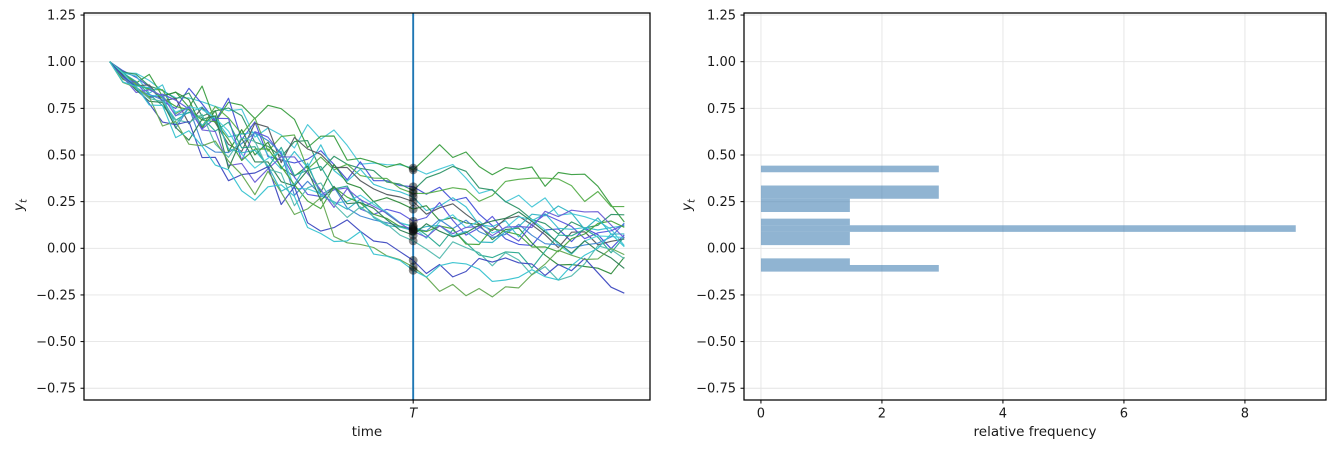 Image resolution: width=1333 pixels, height=454 pixels. I want to click on left-ytick-label: −0.75, so click(56, 389).